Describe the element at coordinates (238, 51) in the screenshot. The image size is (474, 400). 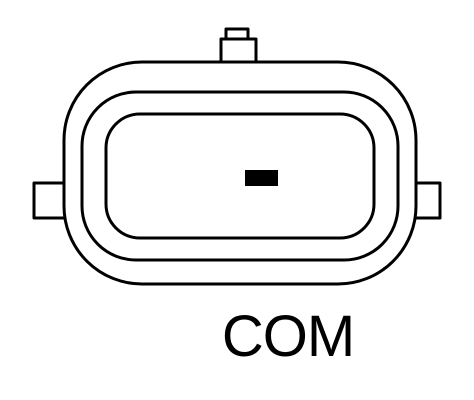
I see `latch-stem` at that location.